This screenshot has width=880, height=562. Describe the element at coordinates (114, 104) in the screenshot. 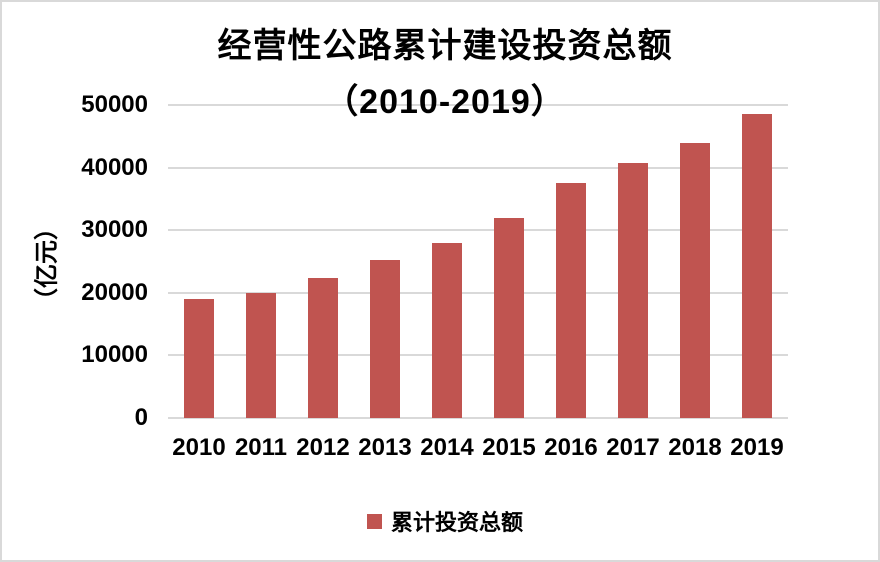

I see `y-axis-tick-label: 50000` at that location.